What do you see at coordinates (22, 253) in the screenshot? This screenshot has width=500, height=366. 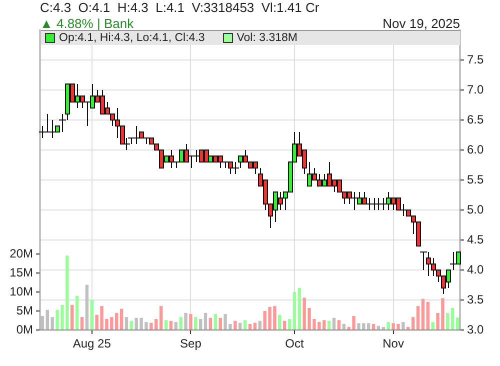 I see `y2-tick-label: 20M` at bounding box center [22, 253].